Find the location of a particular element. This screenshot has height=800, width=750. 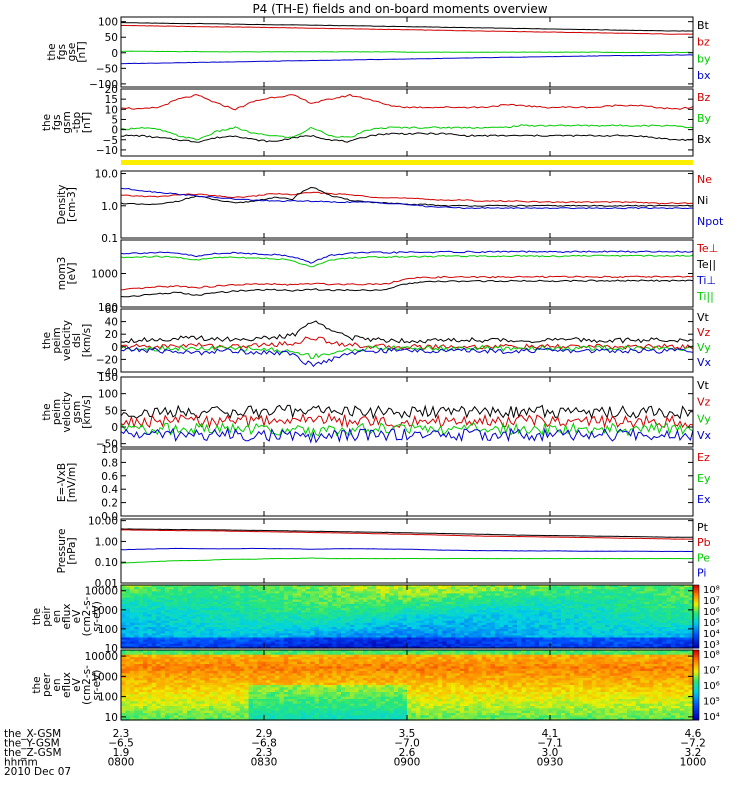

y-tick-label: 0 is located at coordinates (114, 131).